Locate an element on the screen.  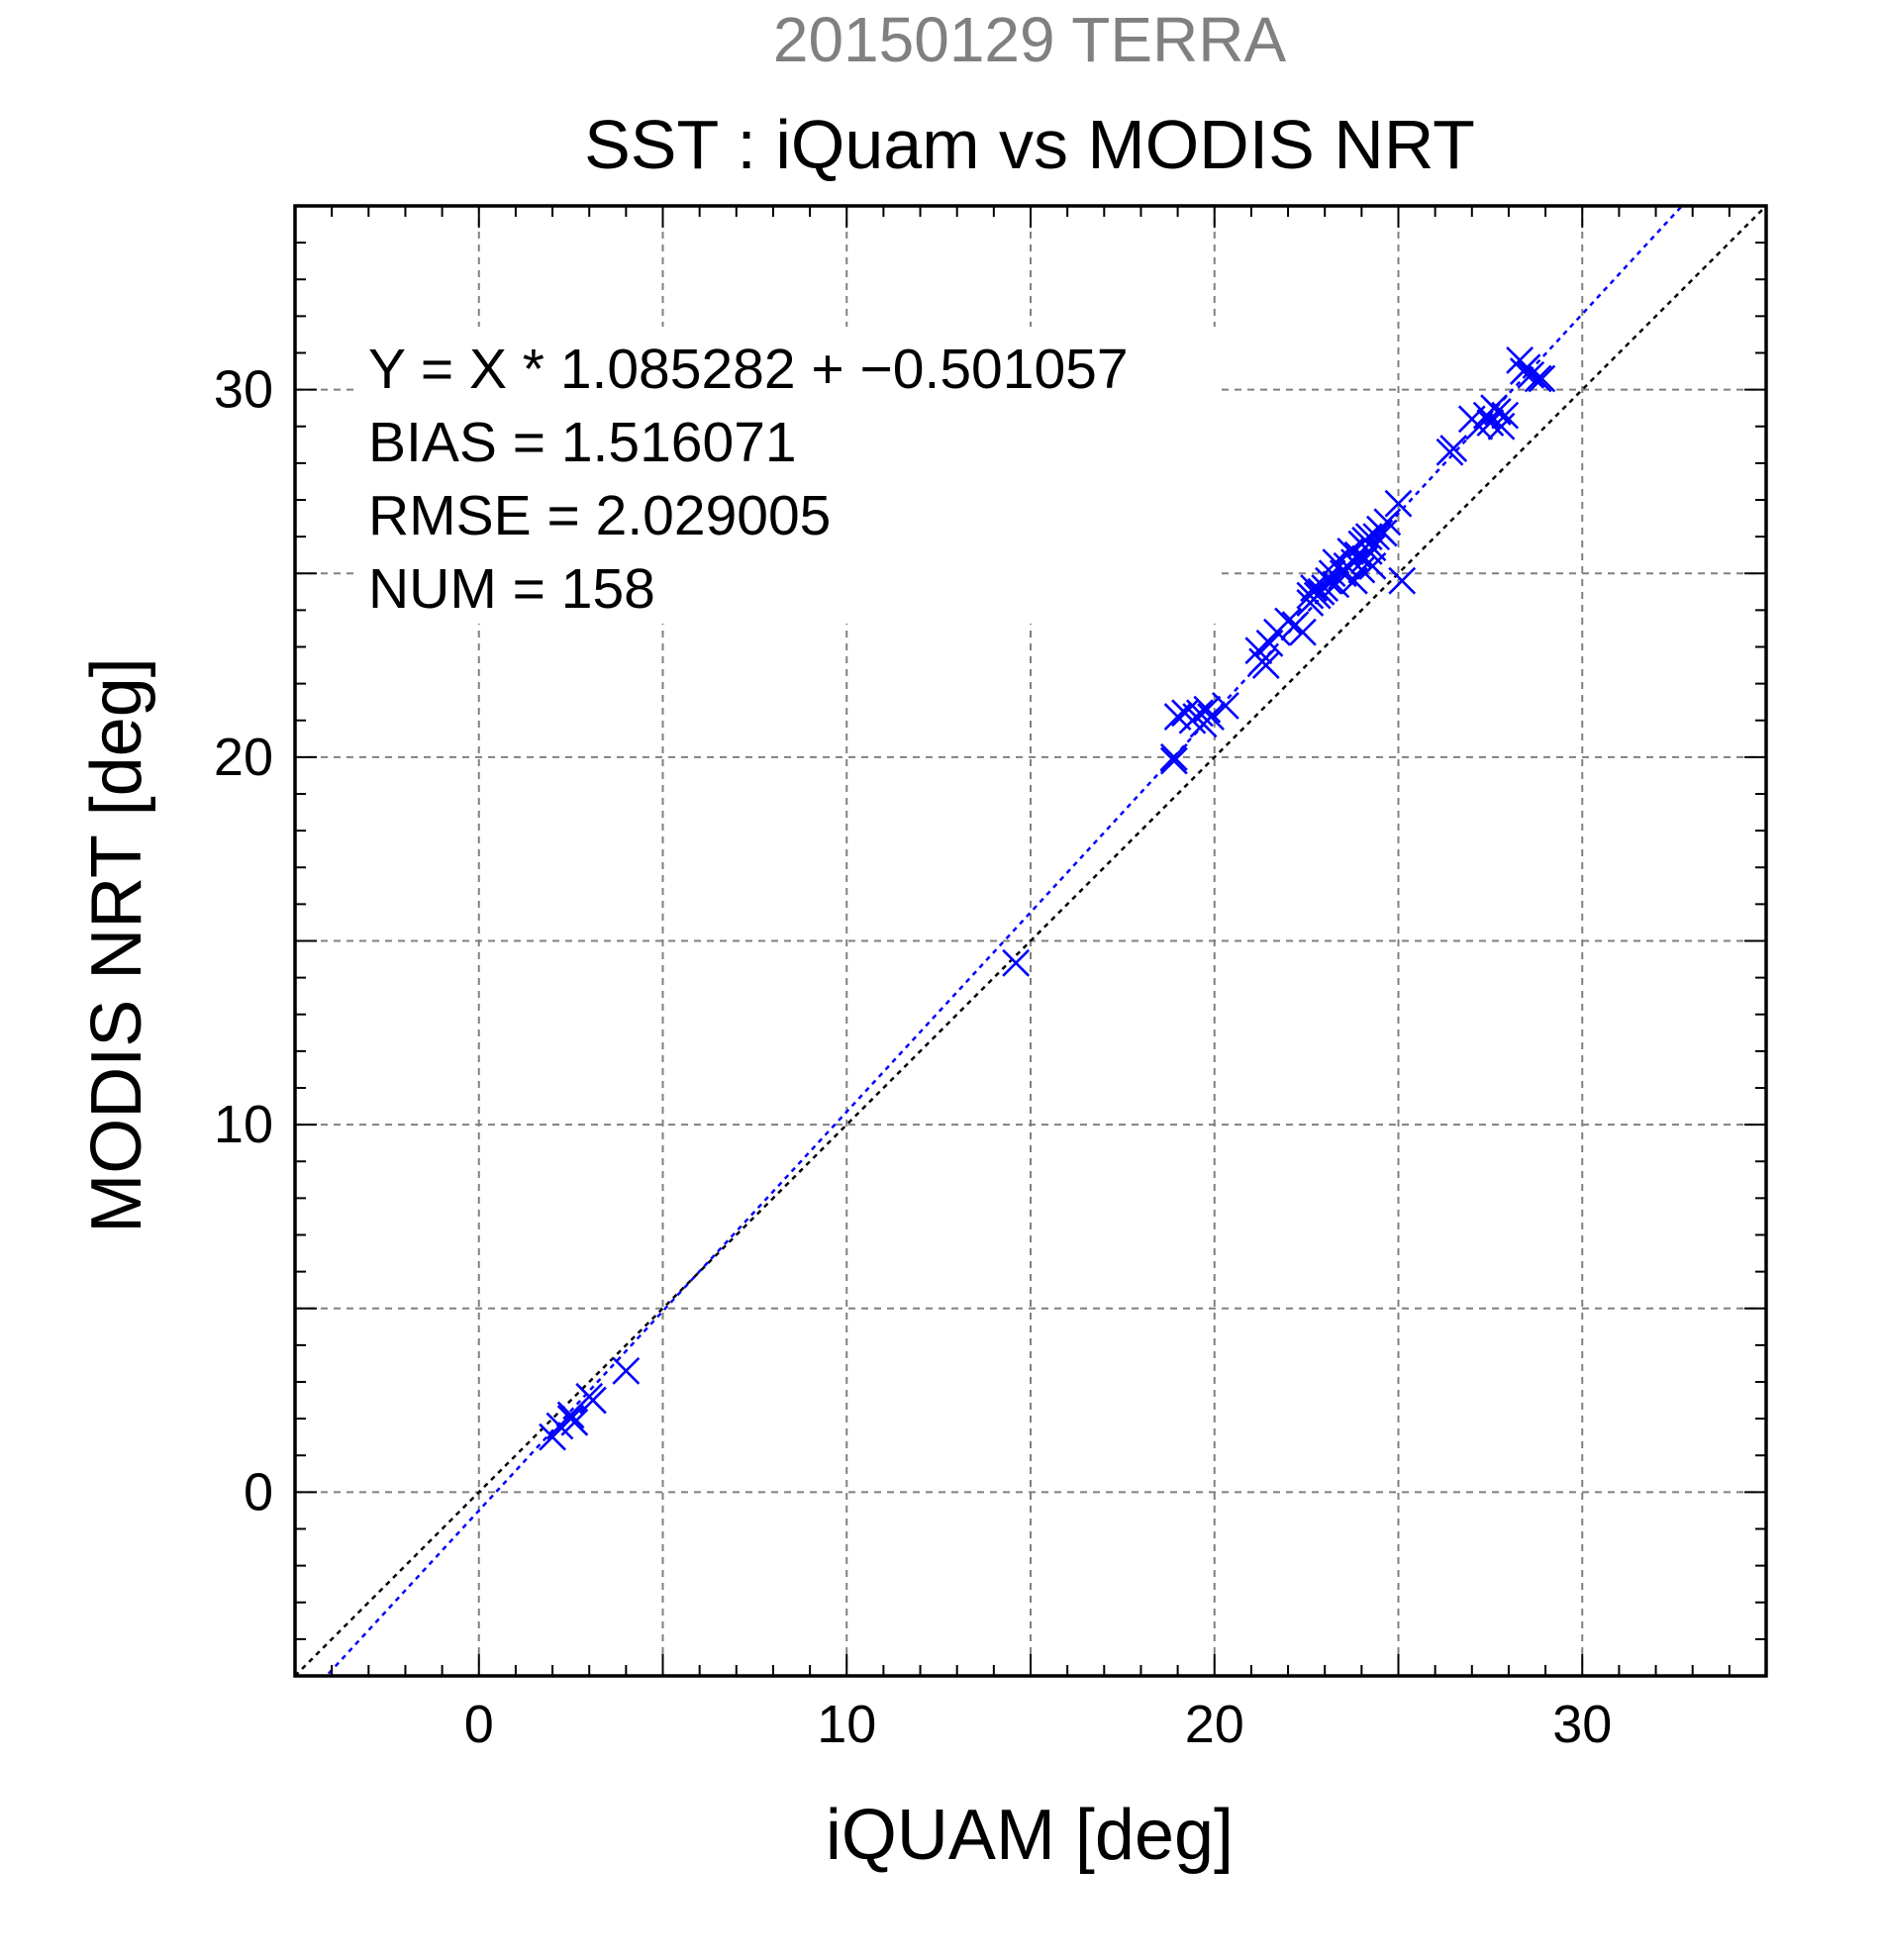
stats-line: RMSE = 2.029005 is located at coordinates (599, 515).